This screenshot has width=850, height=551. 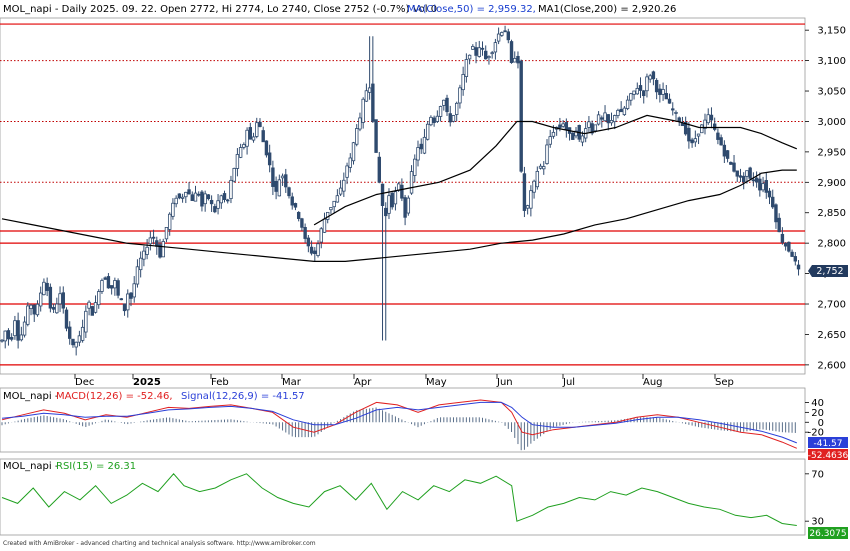 I want to click on y-tick-label: 2,950, so click(x=831, y=152).